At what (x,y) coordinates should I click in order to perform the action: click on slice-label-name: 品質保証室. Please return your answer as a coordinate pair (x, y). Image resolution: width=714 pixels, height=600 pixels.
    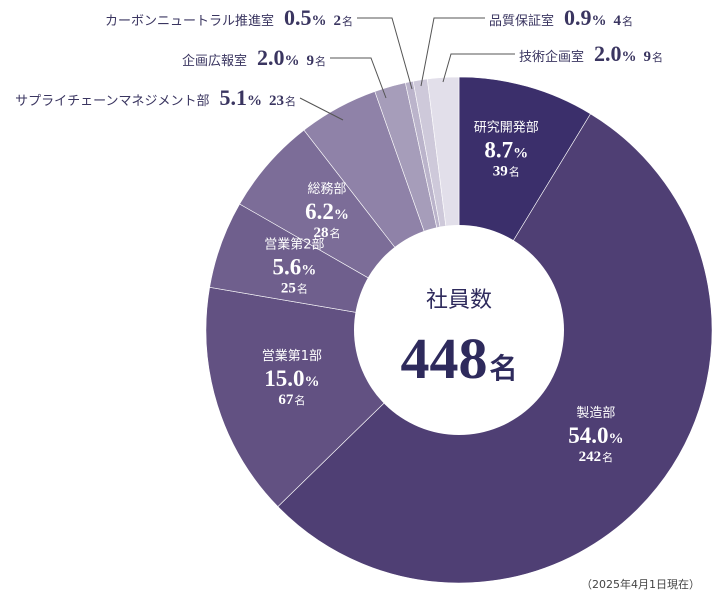
    Looking at the image, I should click on (521, 21).